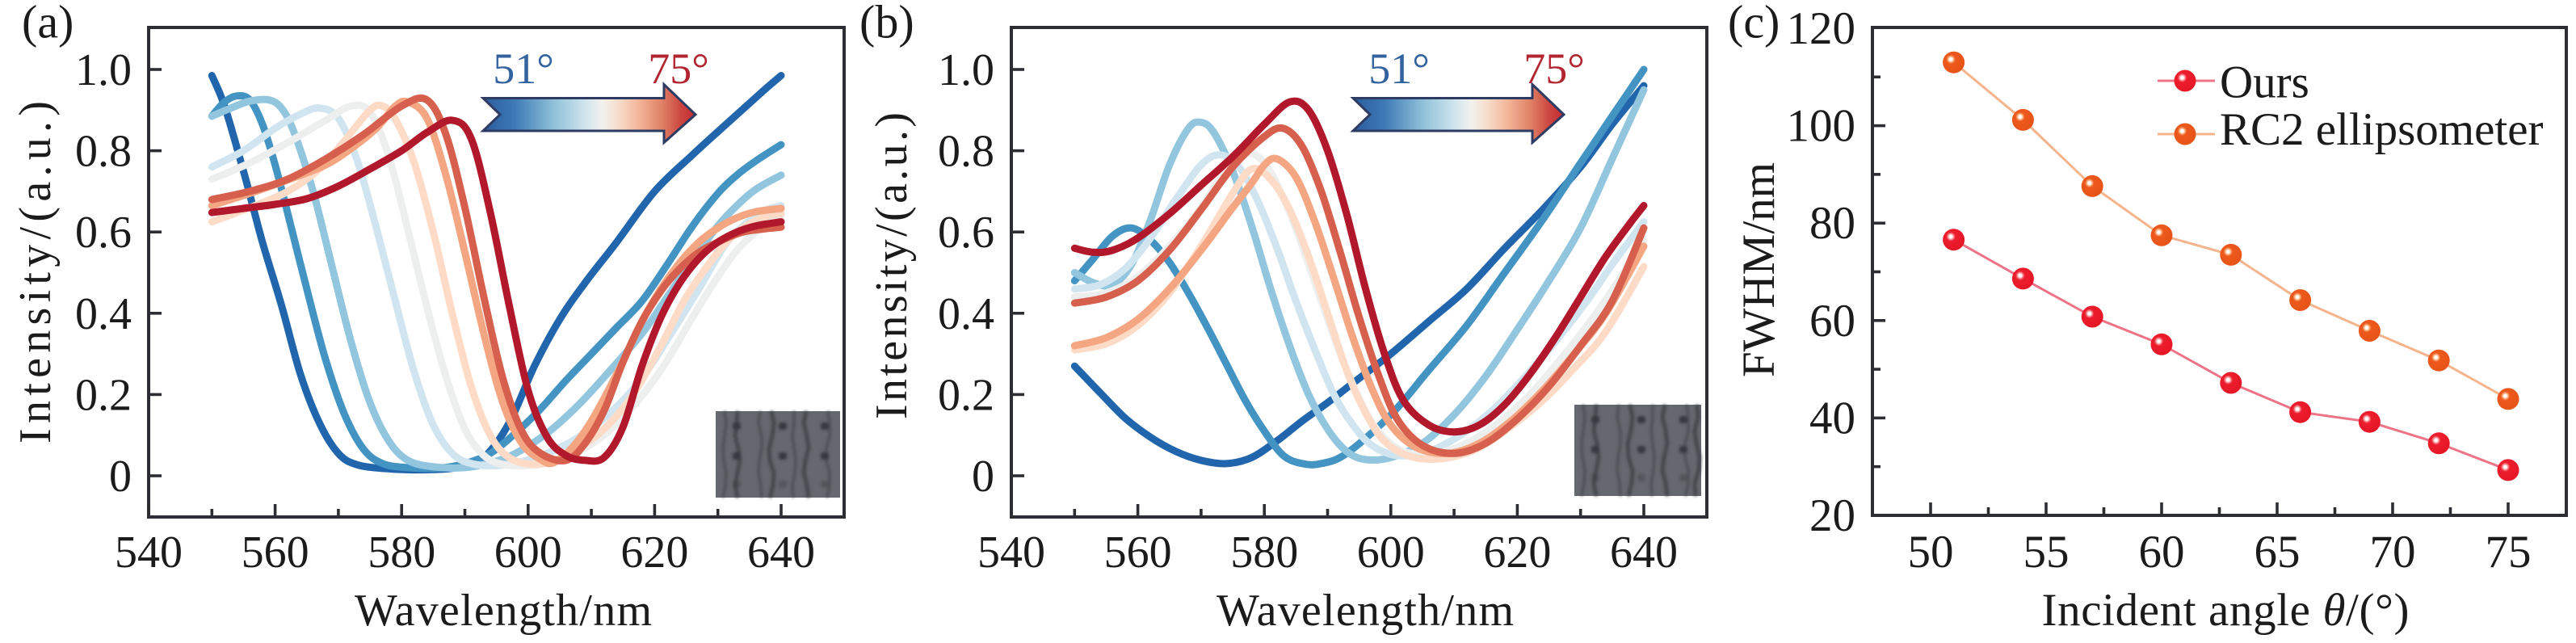  What do you see at coordinates (886, 24) in the screenshot?
I see `svg-text: (b)` at bounding box center [886, 24].